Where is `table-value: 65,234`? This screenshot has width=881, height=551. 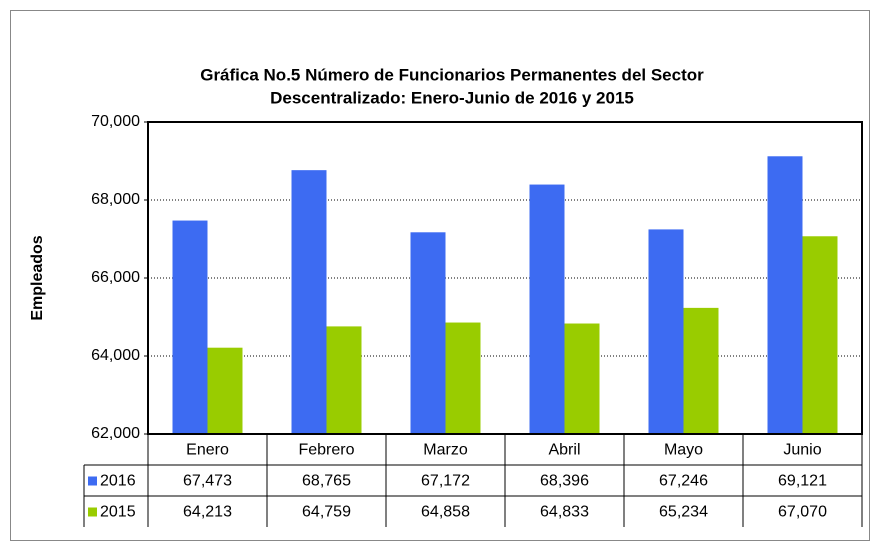
table-value: 65,234 is located at coordinates (683, 512).